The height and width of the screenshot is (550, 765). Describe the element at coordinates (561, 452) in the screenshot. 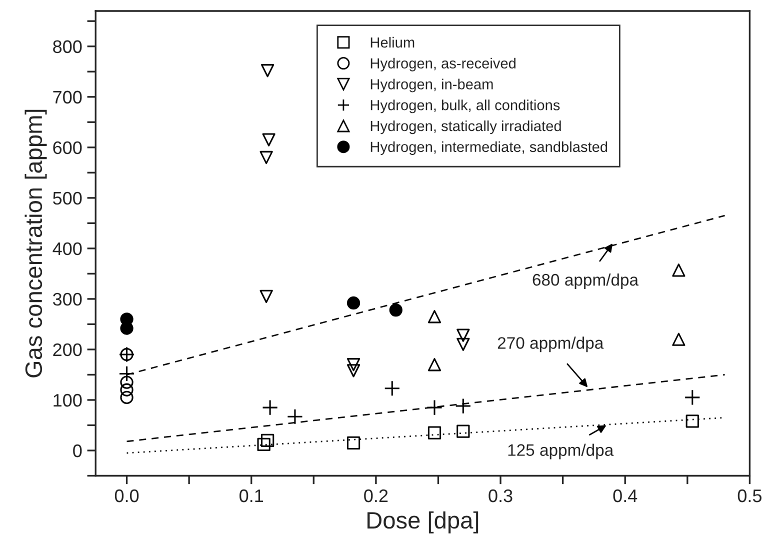

I see `annotation: 125 appm/dpa` at that location.